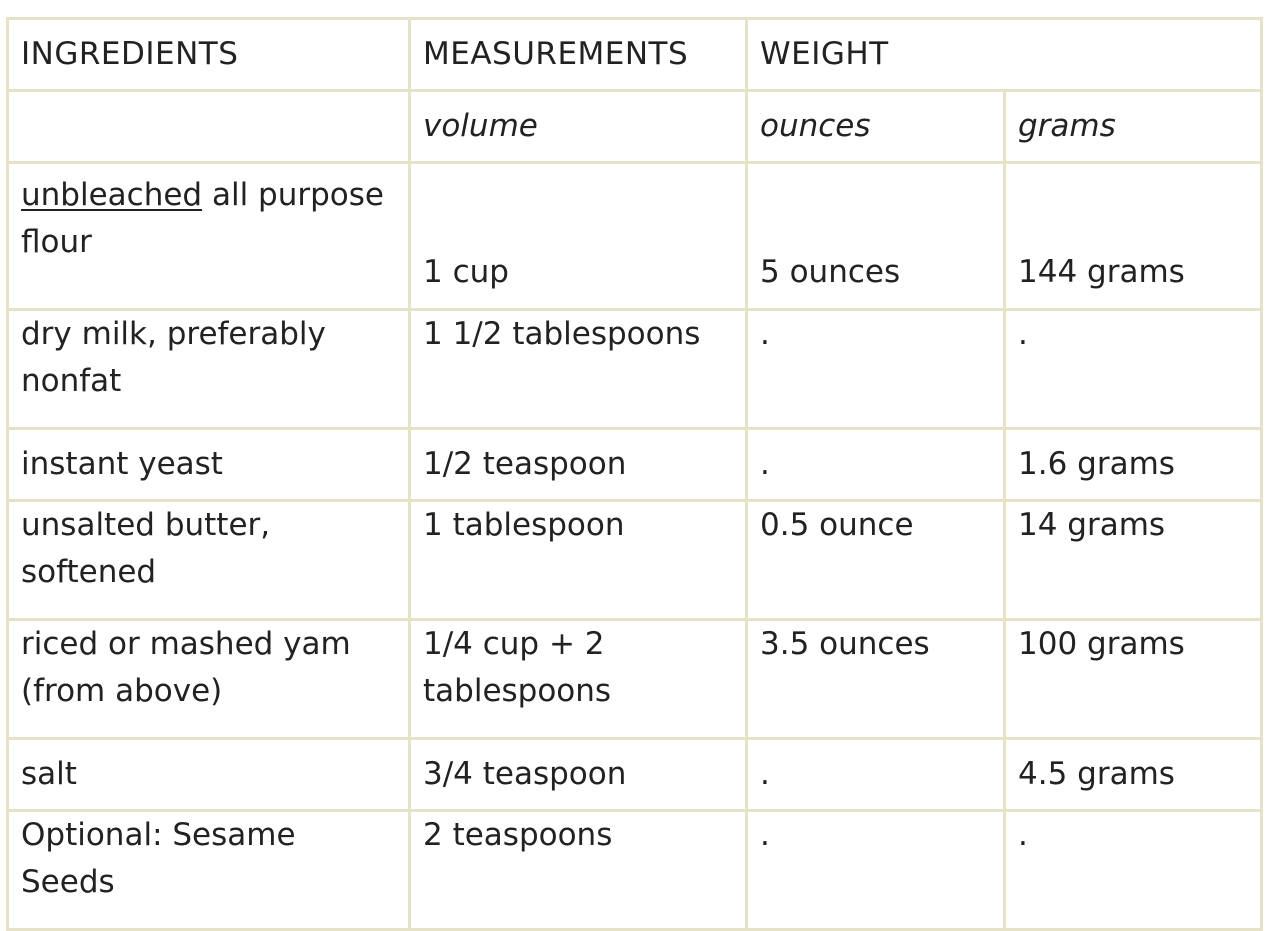 The width and height of the screenshot is (1270, 931). I want to click on grams-cell: 14 grams, so click(1133, 560).